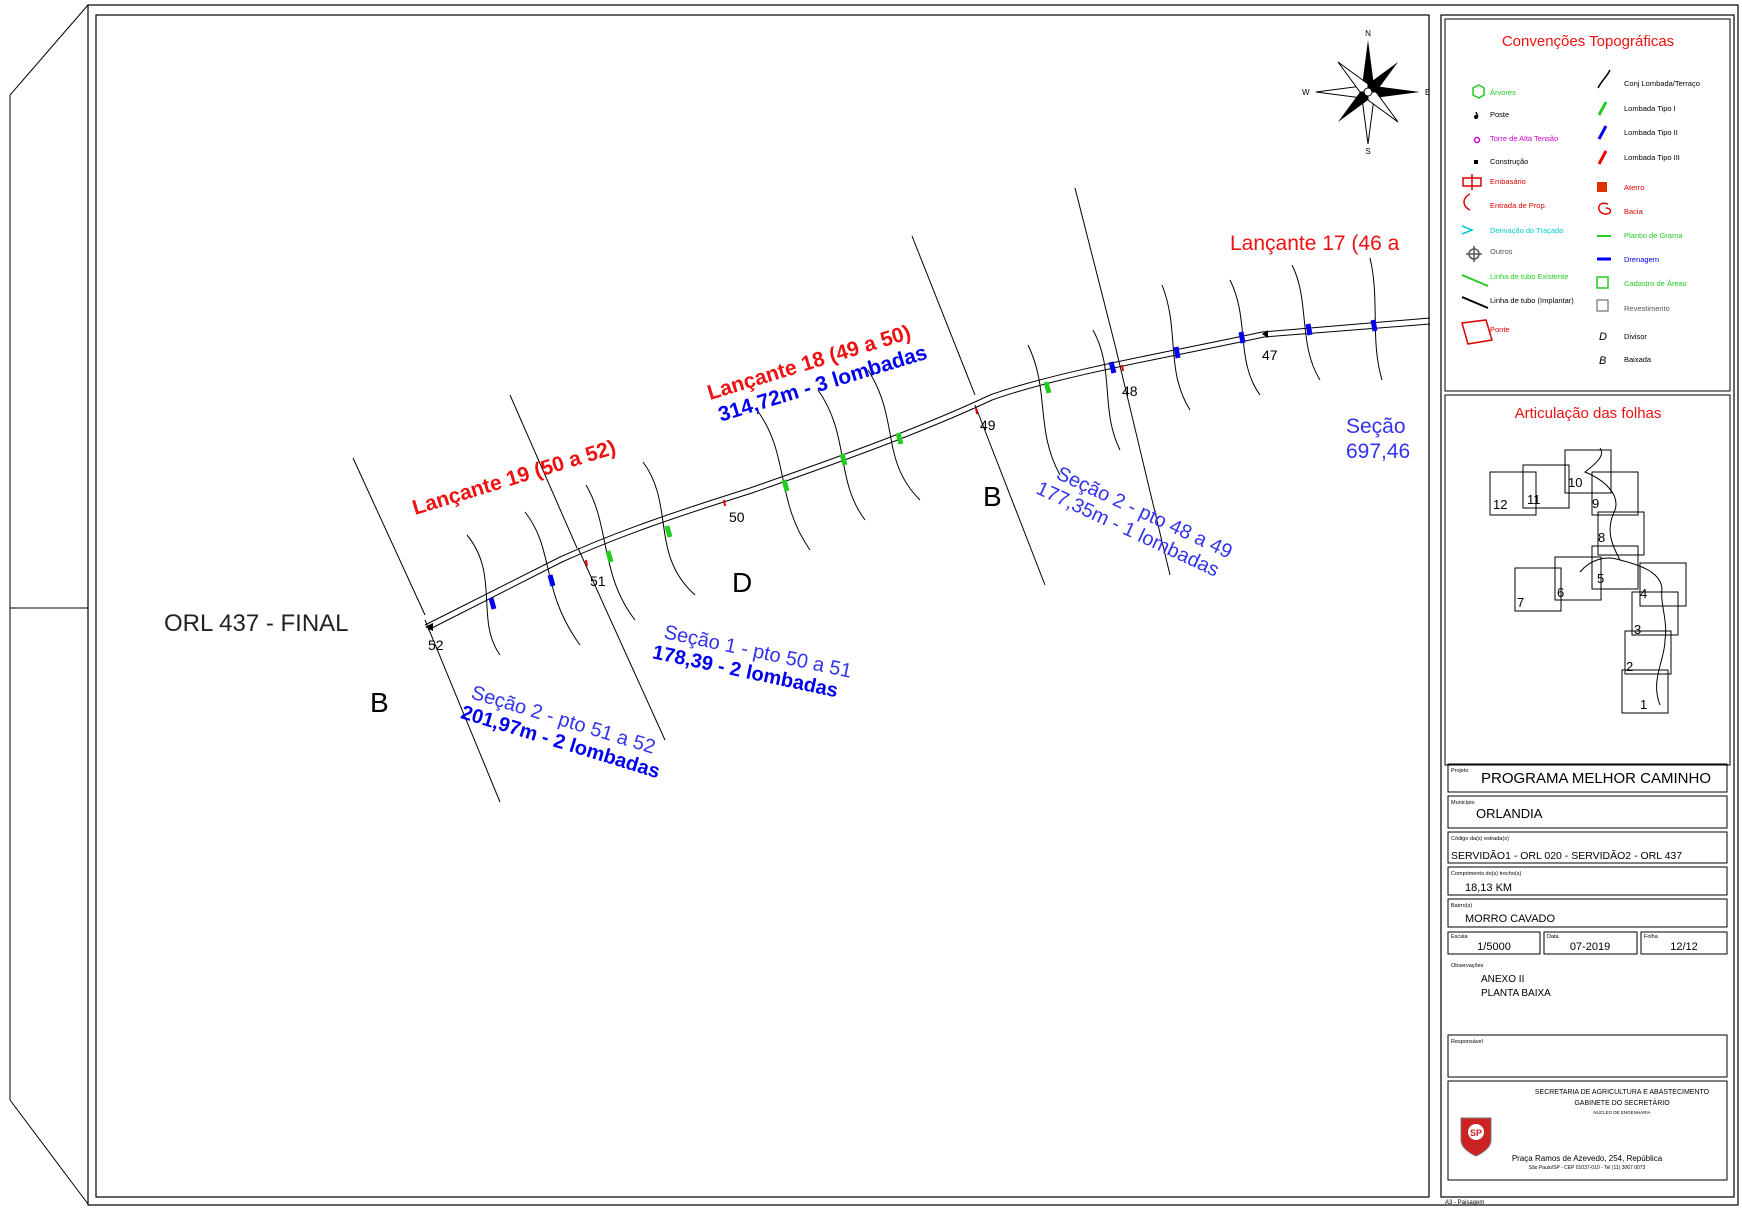 The width and height of the screenshot is (1742, 1208). Describe the element at coordinates (1638, 359) in the screenshot. I see `legend-item-baixada: Baixada` at that location.